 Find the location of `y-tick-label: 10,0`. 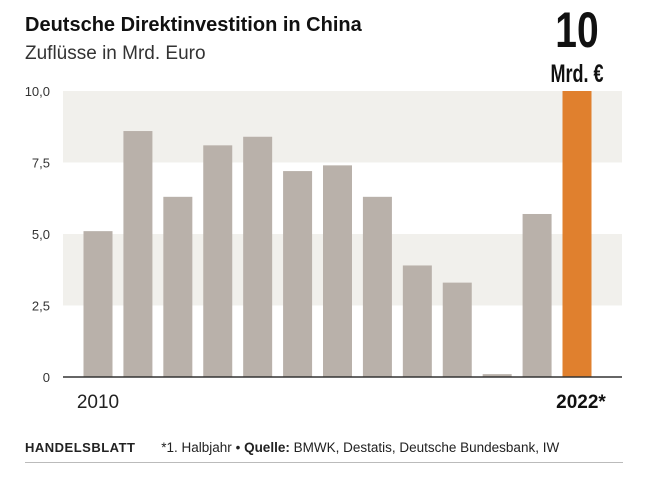

y-tick-label: 10,0 is located at coordinates (37, 91).